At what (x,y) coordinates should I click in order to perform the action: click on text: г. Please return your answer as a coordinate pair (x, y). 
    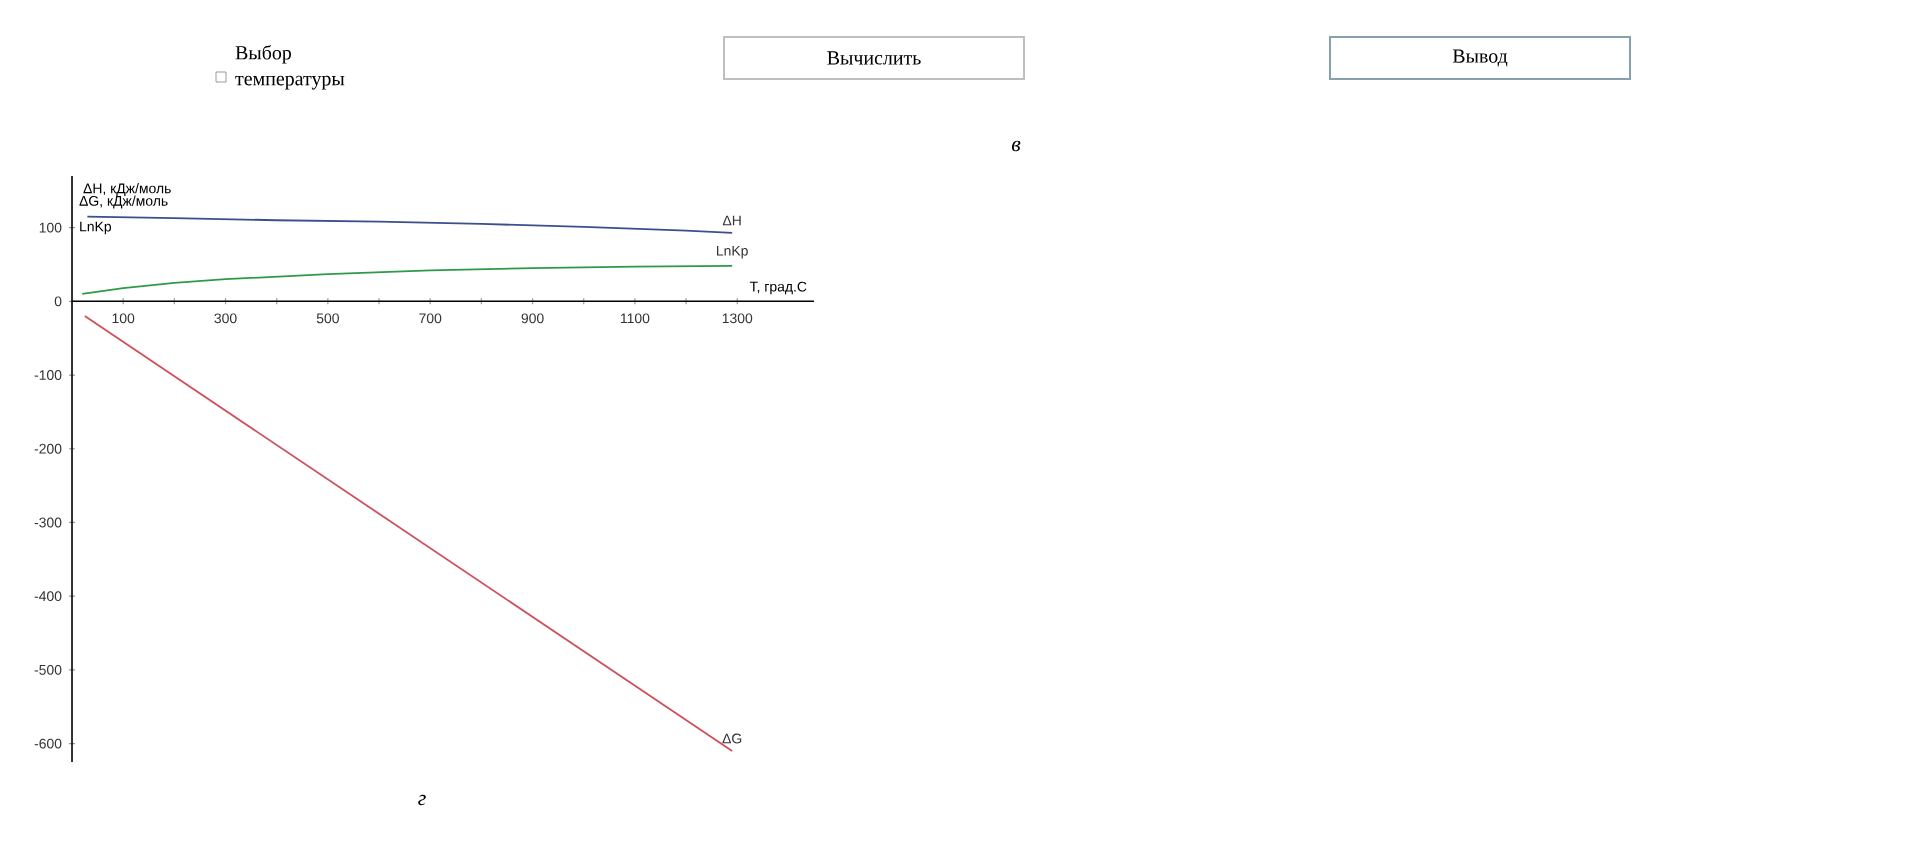
    Looking at the image, I should click on (422, 800).